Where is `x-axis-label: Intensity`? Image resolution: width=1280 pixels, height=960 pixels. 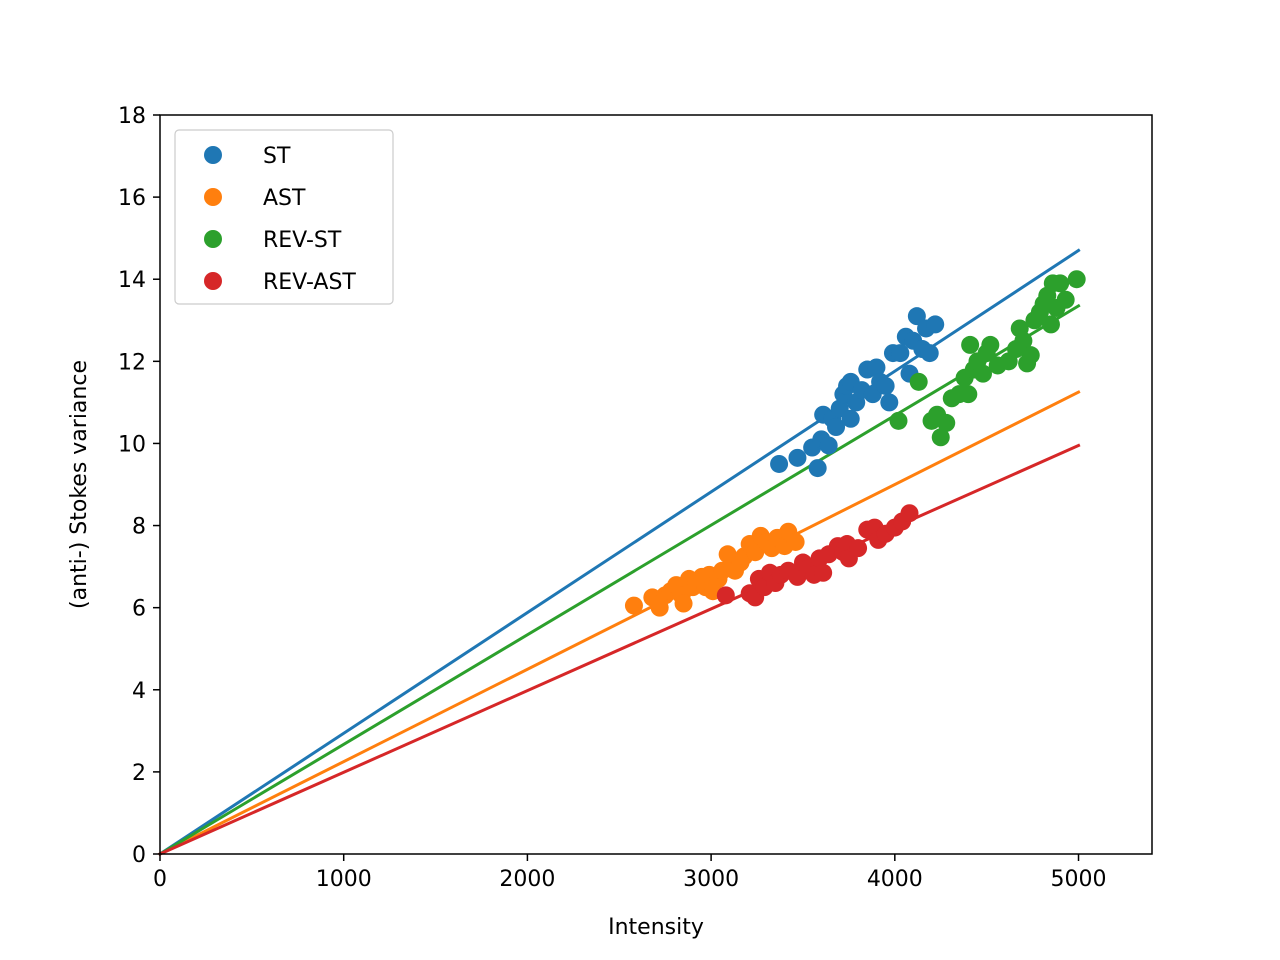
x-axis-label: Intensity is located at coordinates (656, 927).